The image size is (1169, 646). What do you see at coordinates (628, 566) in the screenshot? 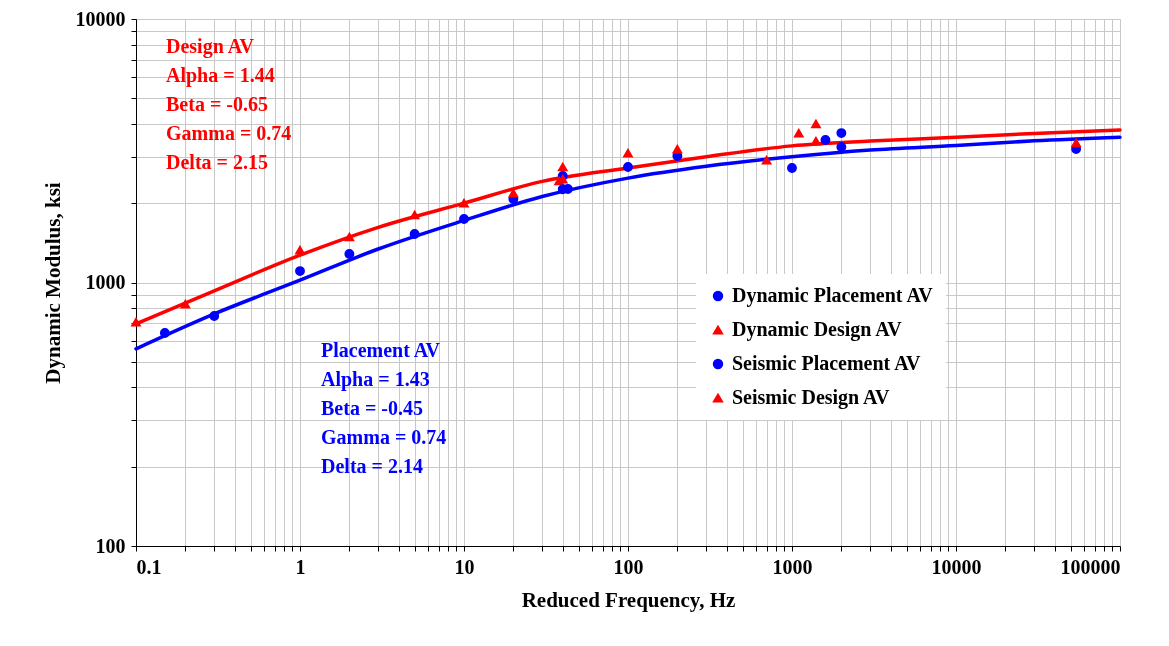
I see `x-tick-label: 100` at bounding box center [628, 566].